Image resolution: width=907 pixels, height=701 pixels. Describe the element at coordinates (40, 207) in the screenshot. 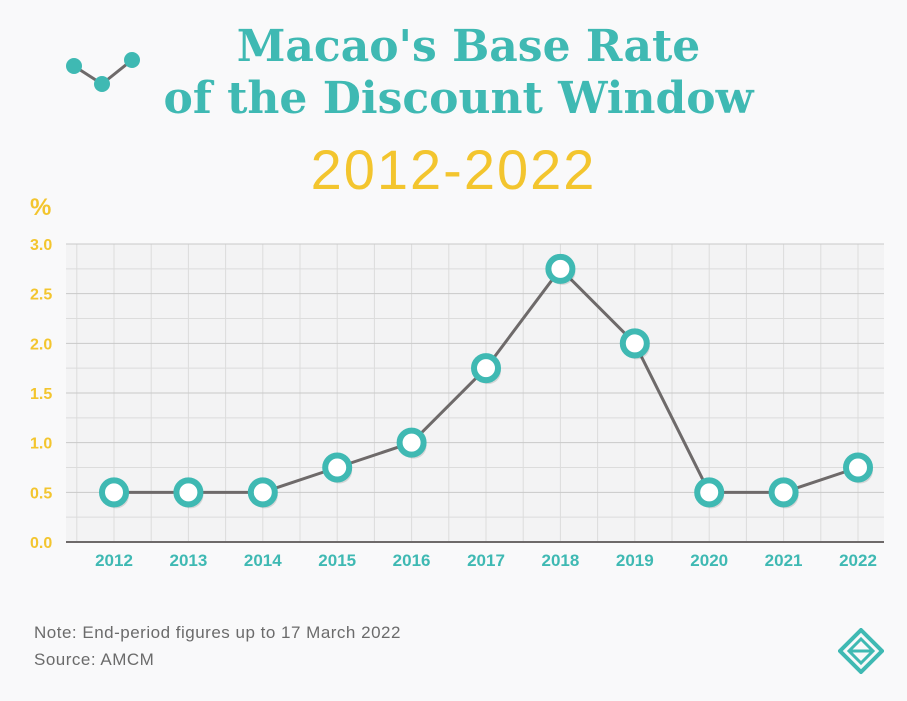

I see `y-axis-label: %` at that location.